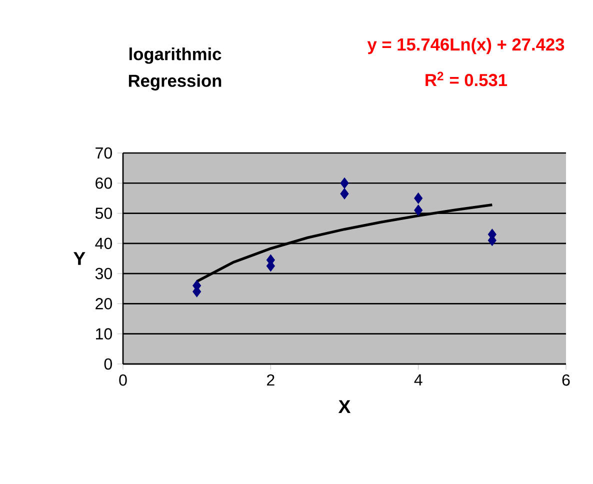  Describe the element at coordinates (104, 153) in the screenshot. I see `y-tick-label: 70` at that location.